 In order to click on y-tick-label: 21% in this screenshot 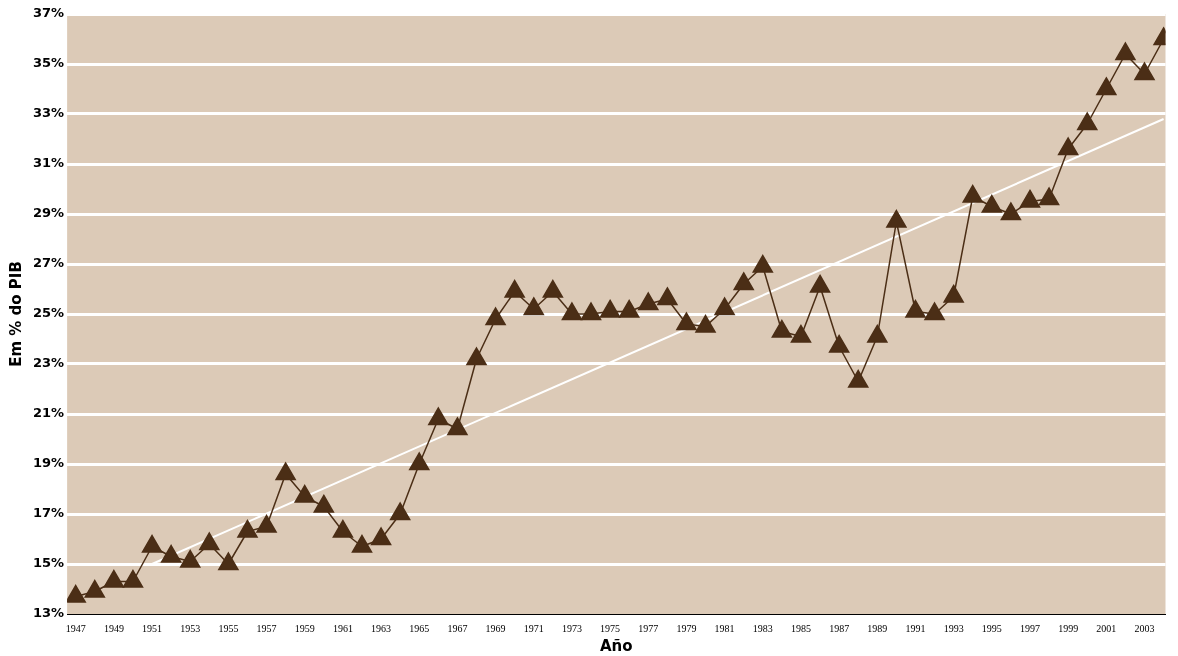, I will do `click(48, 413)`.